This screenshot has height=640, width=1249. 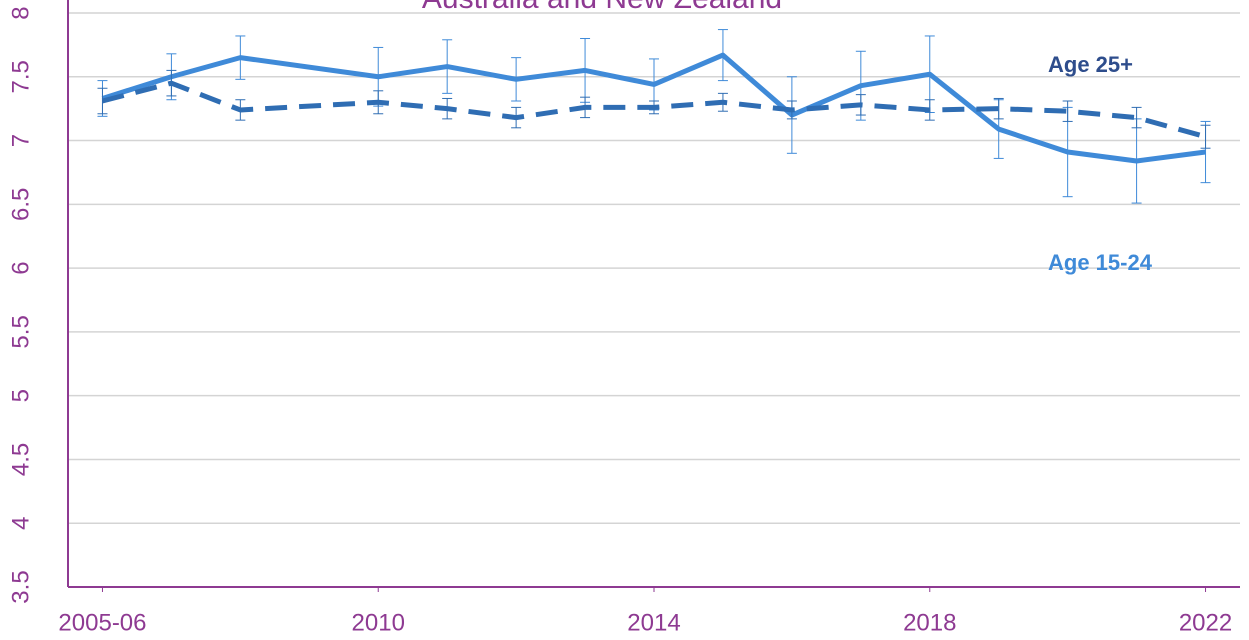 What do you see at coordinates (20, 395) in the screenshot?
I see `y-tick-label: 5` at bounding box center [20, 395].